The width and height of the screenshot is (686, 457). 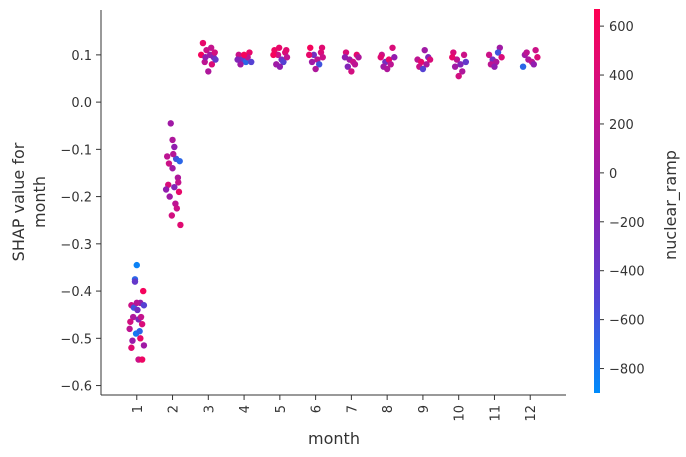 What do you see at coordinates (671, 205) in the screenshot?
I see `colorbar-title: nuclear_ramp` at bounding box center [671, 205].